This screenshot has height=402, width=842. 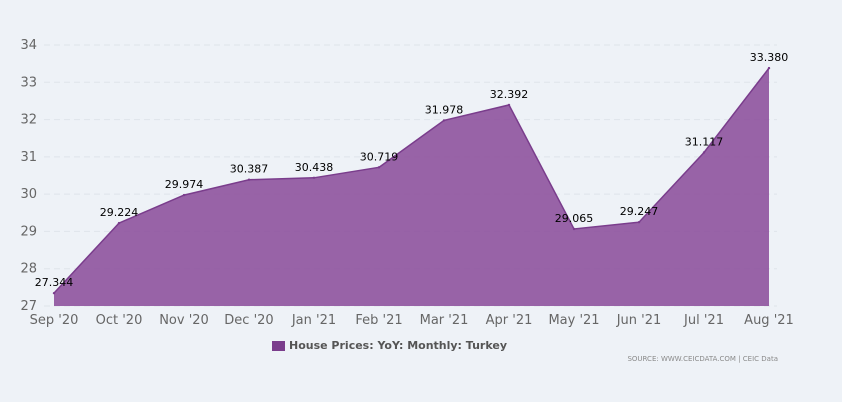 I want to click on y-tick-label: 32, so click(x=28, y=120).